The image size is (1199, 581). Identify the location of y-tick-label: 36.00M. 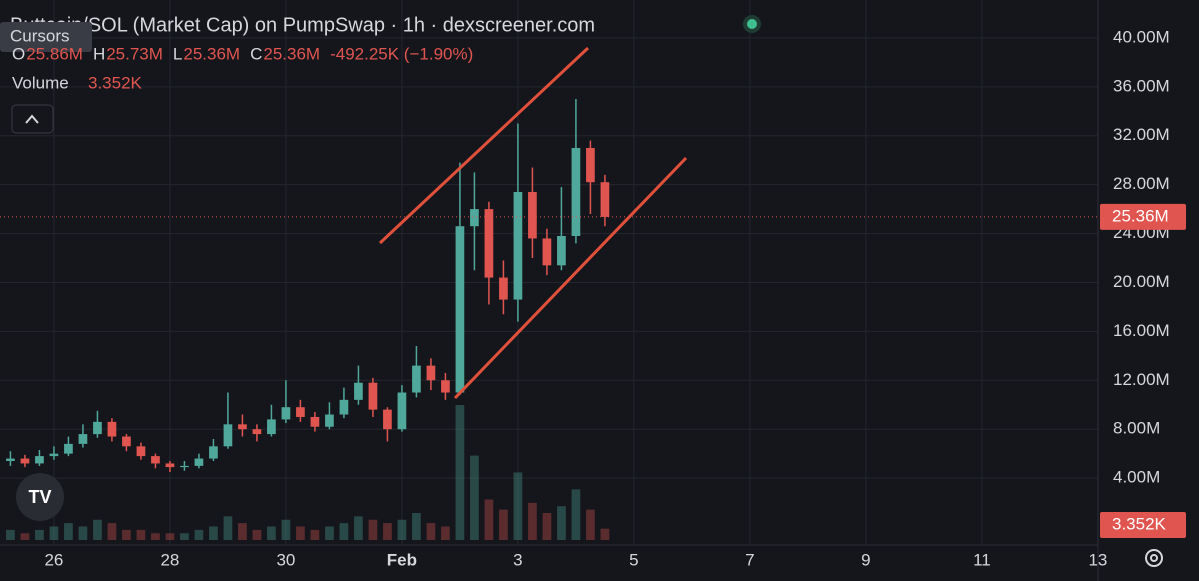
(1141, 85).